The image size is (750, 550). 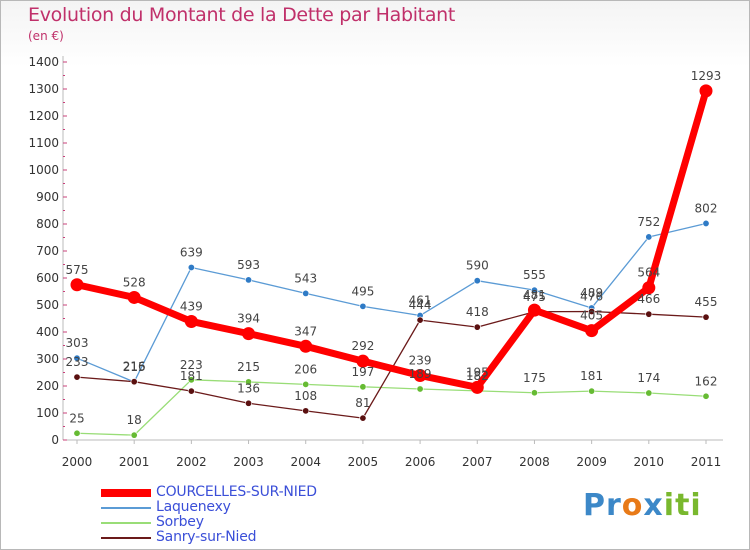 I want to click on y-tick-label: 900, so click(x=47, y=197).